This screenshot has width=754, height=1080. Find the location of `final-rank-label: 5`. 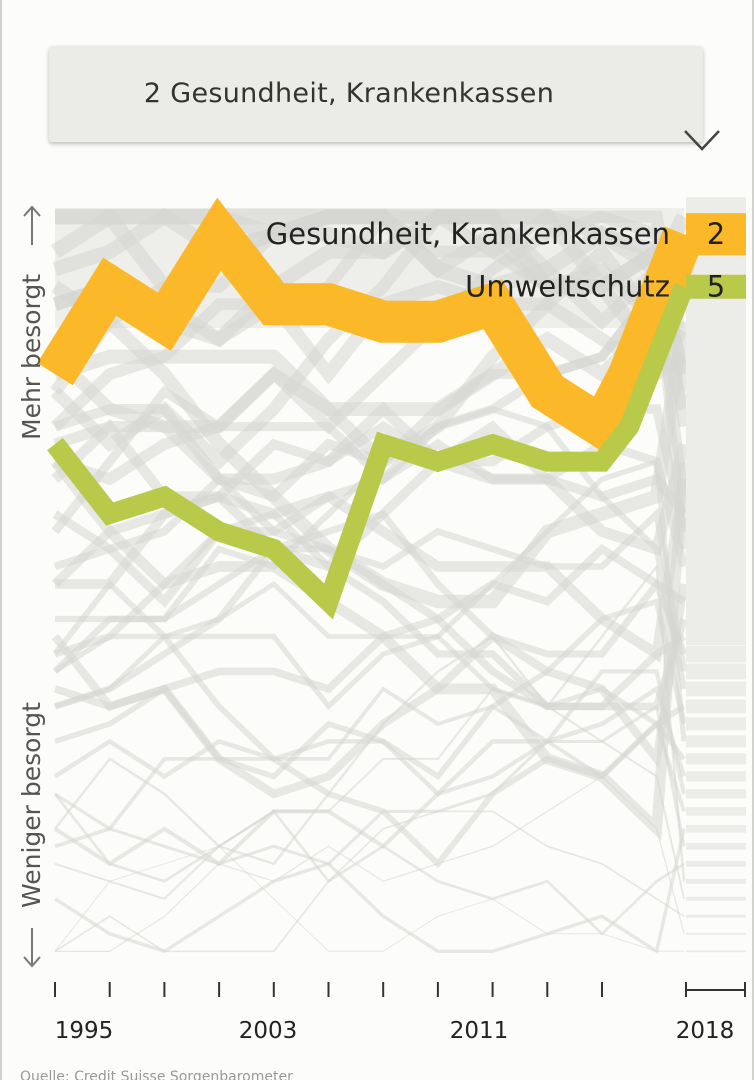

final-rank-label: 5 is located at coordinates (716, 287).